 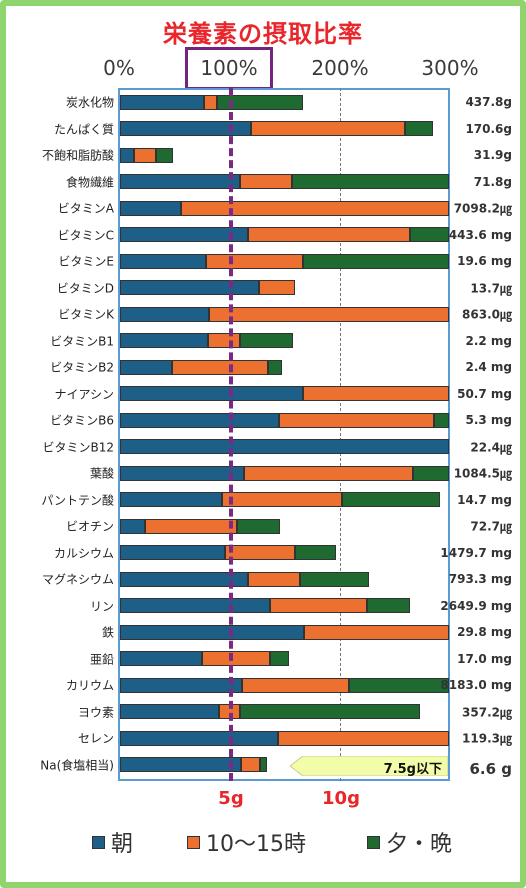 I want to click on row-amount: 170.6g, so click(x=488, y=128).